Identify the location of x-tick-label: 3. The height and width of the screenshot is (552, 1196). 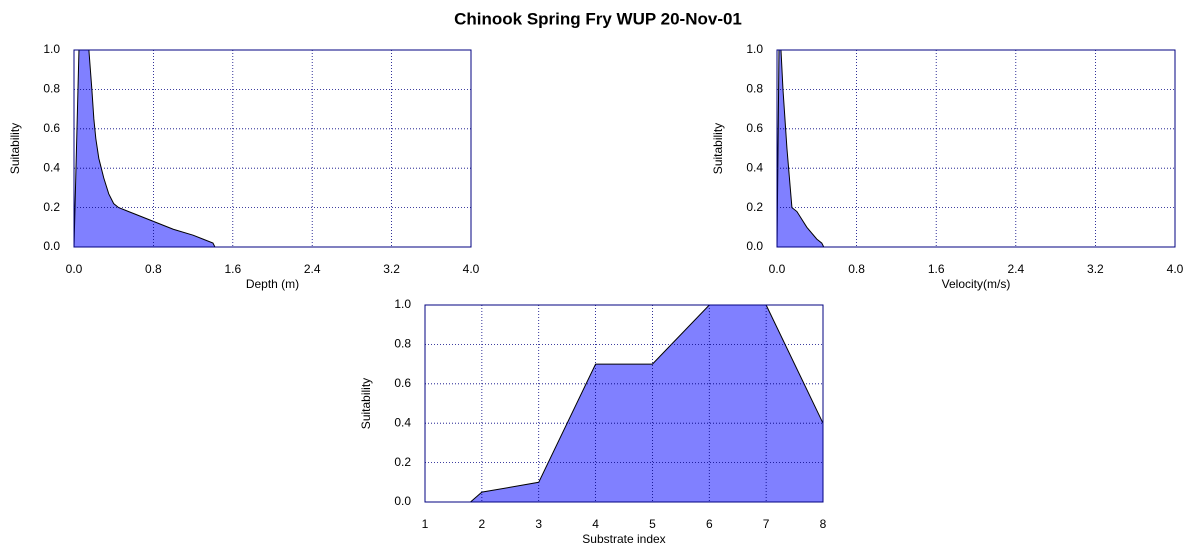
(538, 524).